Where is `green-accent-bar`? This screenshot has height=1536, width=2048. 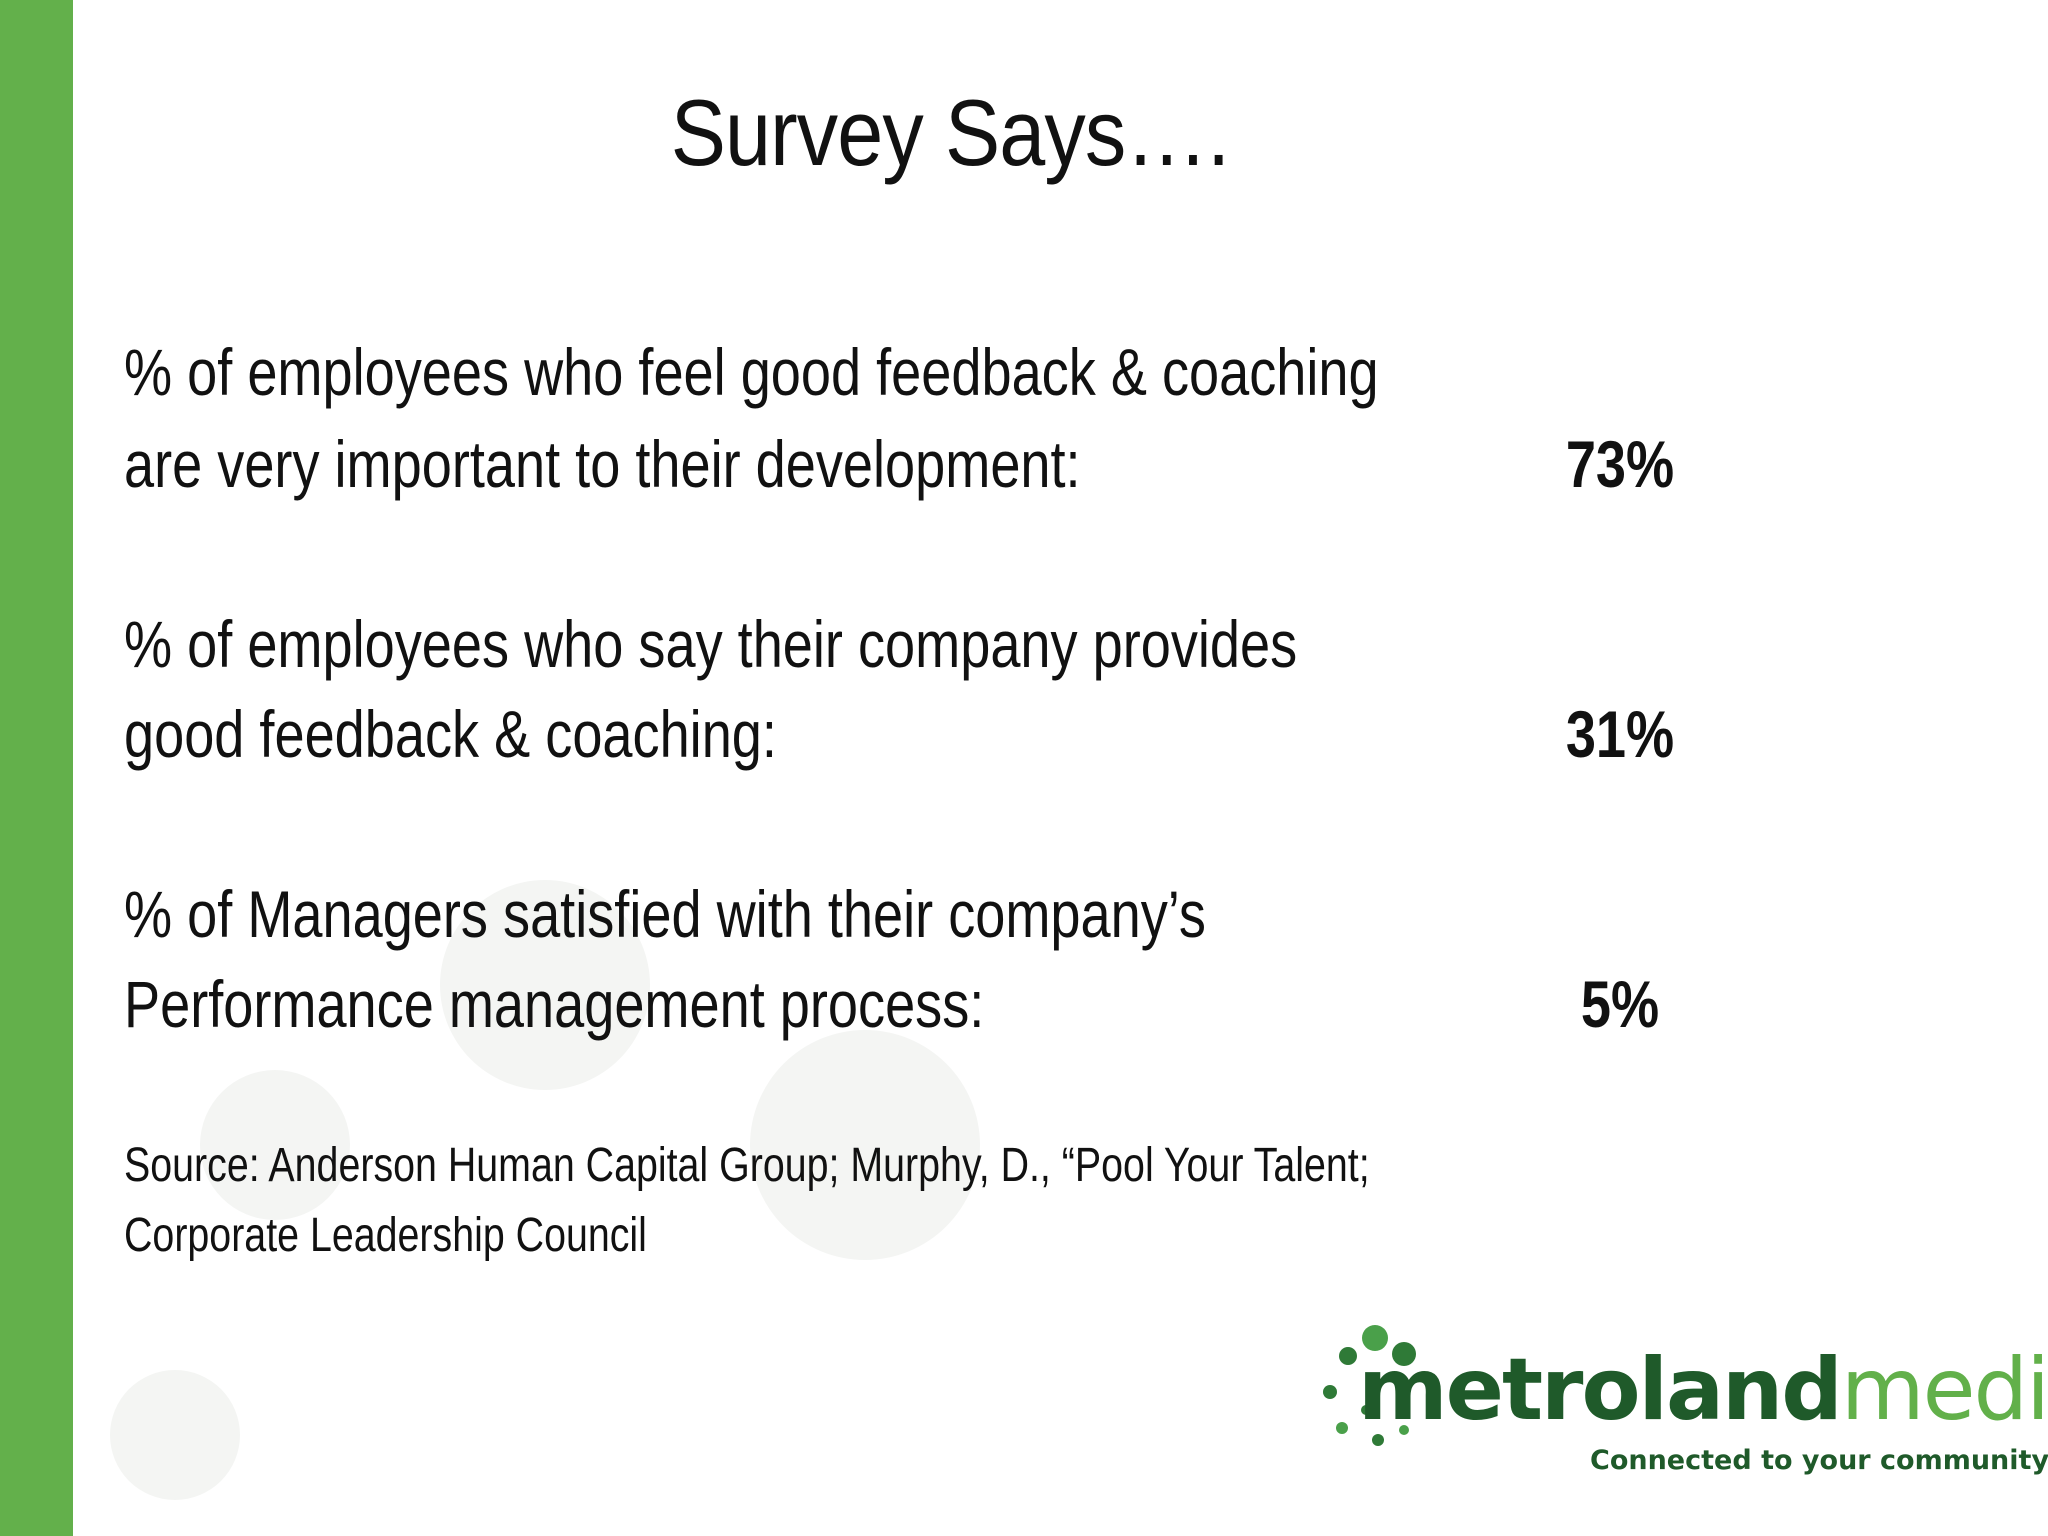 green-accent-bar is located at coordinates (36, 768).